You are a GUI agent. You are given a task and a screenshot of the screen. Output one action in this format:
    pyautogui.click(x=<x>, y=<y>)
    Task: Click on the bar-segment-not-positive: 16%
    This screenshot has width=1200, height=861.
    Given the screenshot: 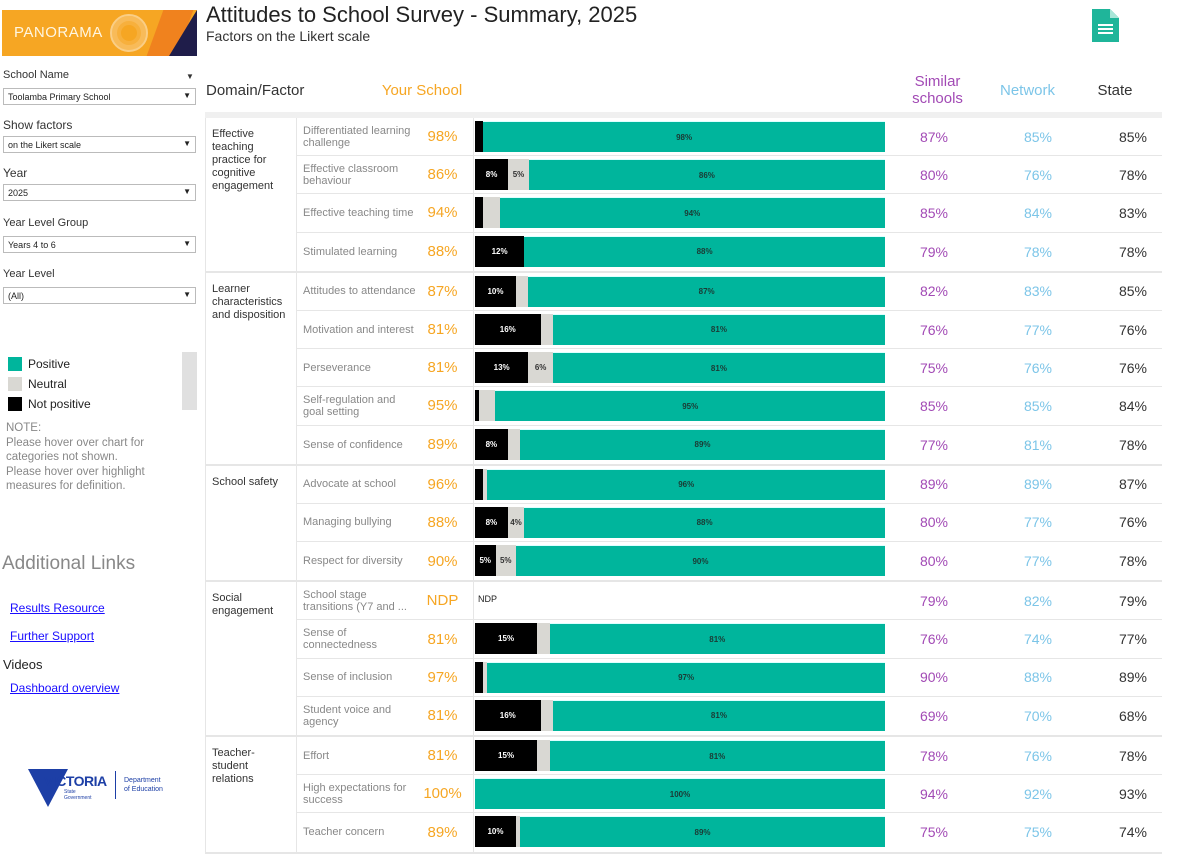 What is the action you would take?
    pyautogui.click(x=508, y=715)
    